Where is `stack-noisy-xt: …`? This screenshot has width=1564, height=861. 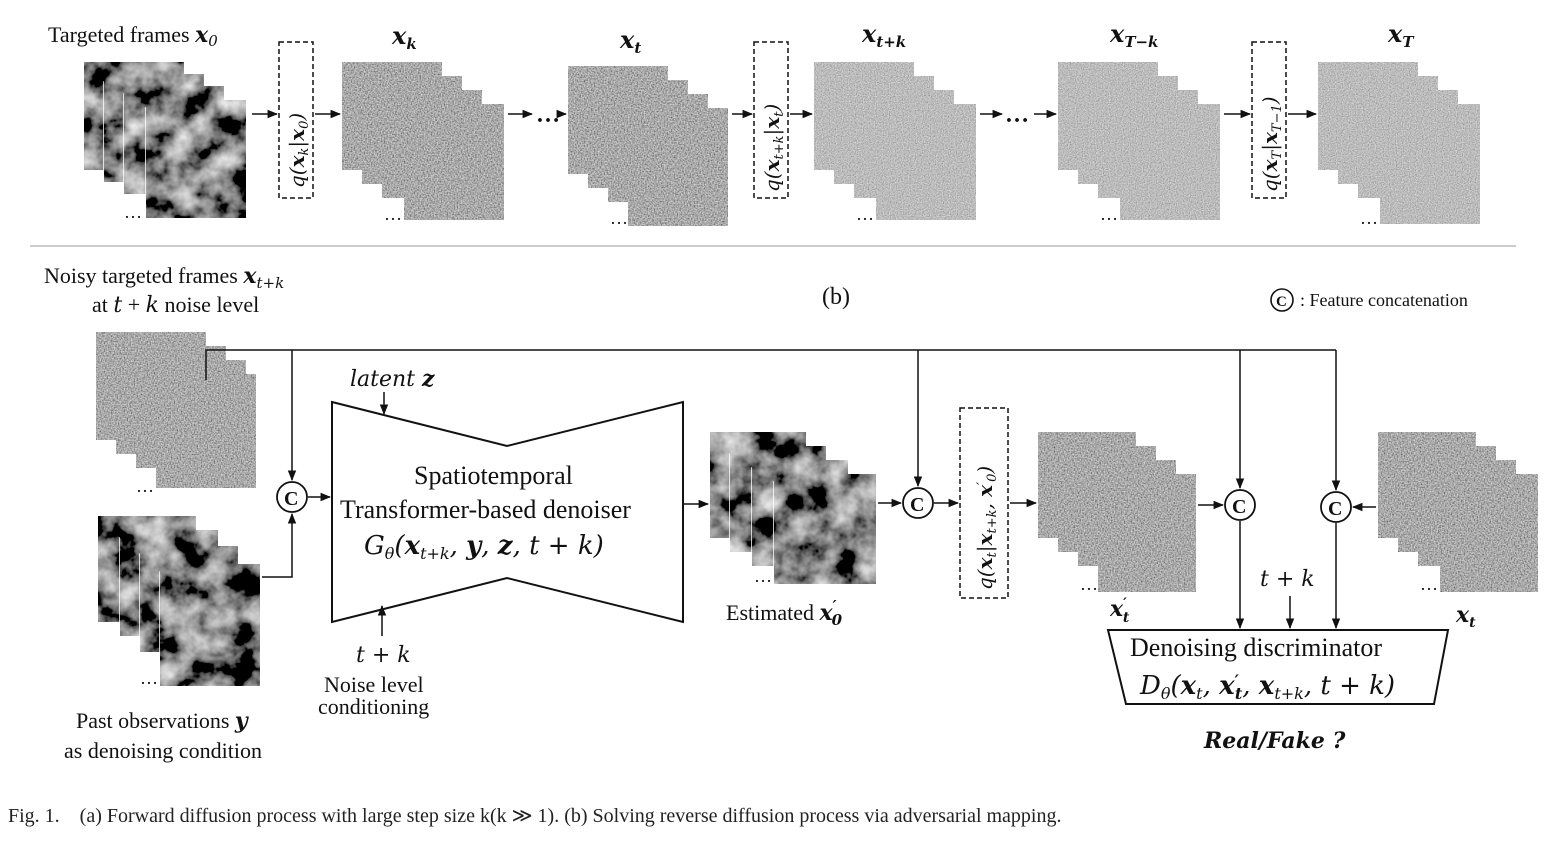 stack-noisy-xt: … is located at coordinates (648, 146).